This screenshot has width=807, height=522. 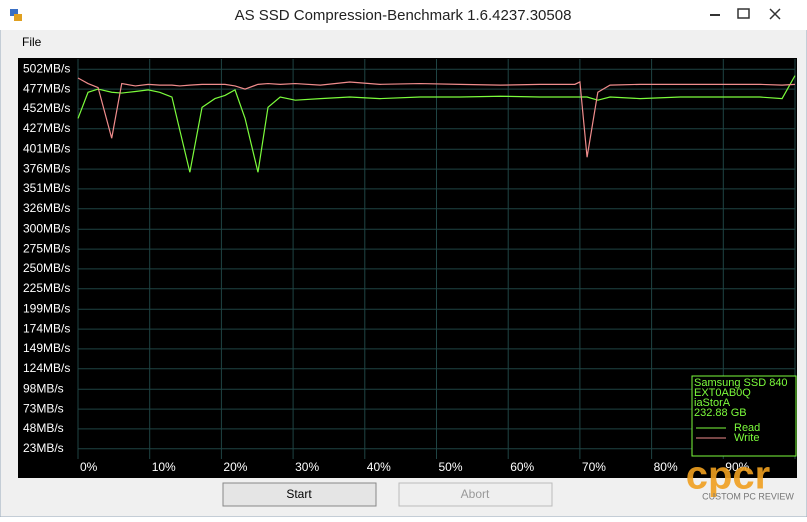 I want to click on abort-button: Abort, so click(x=475, y=494).